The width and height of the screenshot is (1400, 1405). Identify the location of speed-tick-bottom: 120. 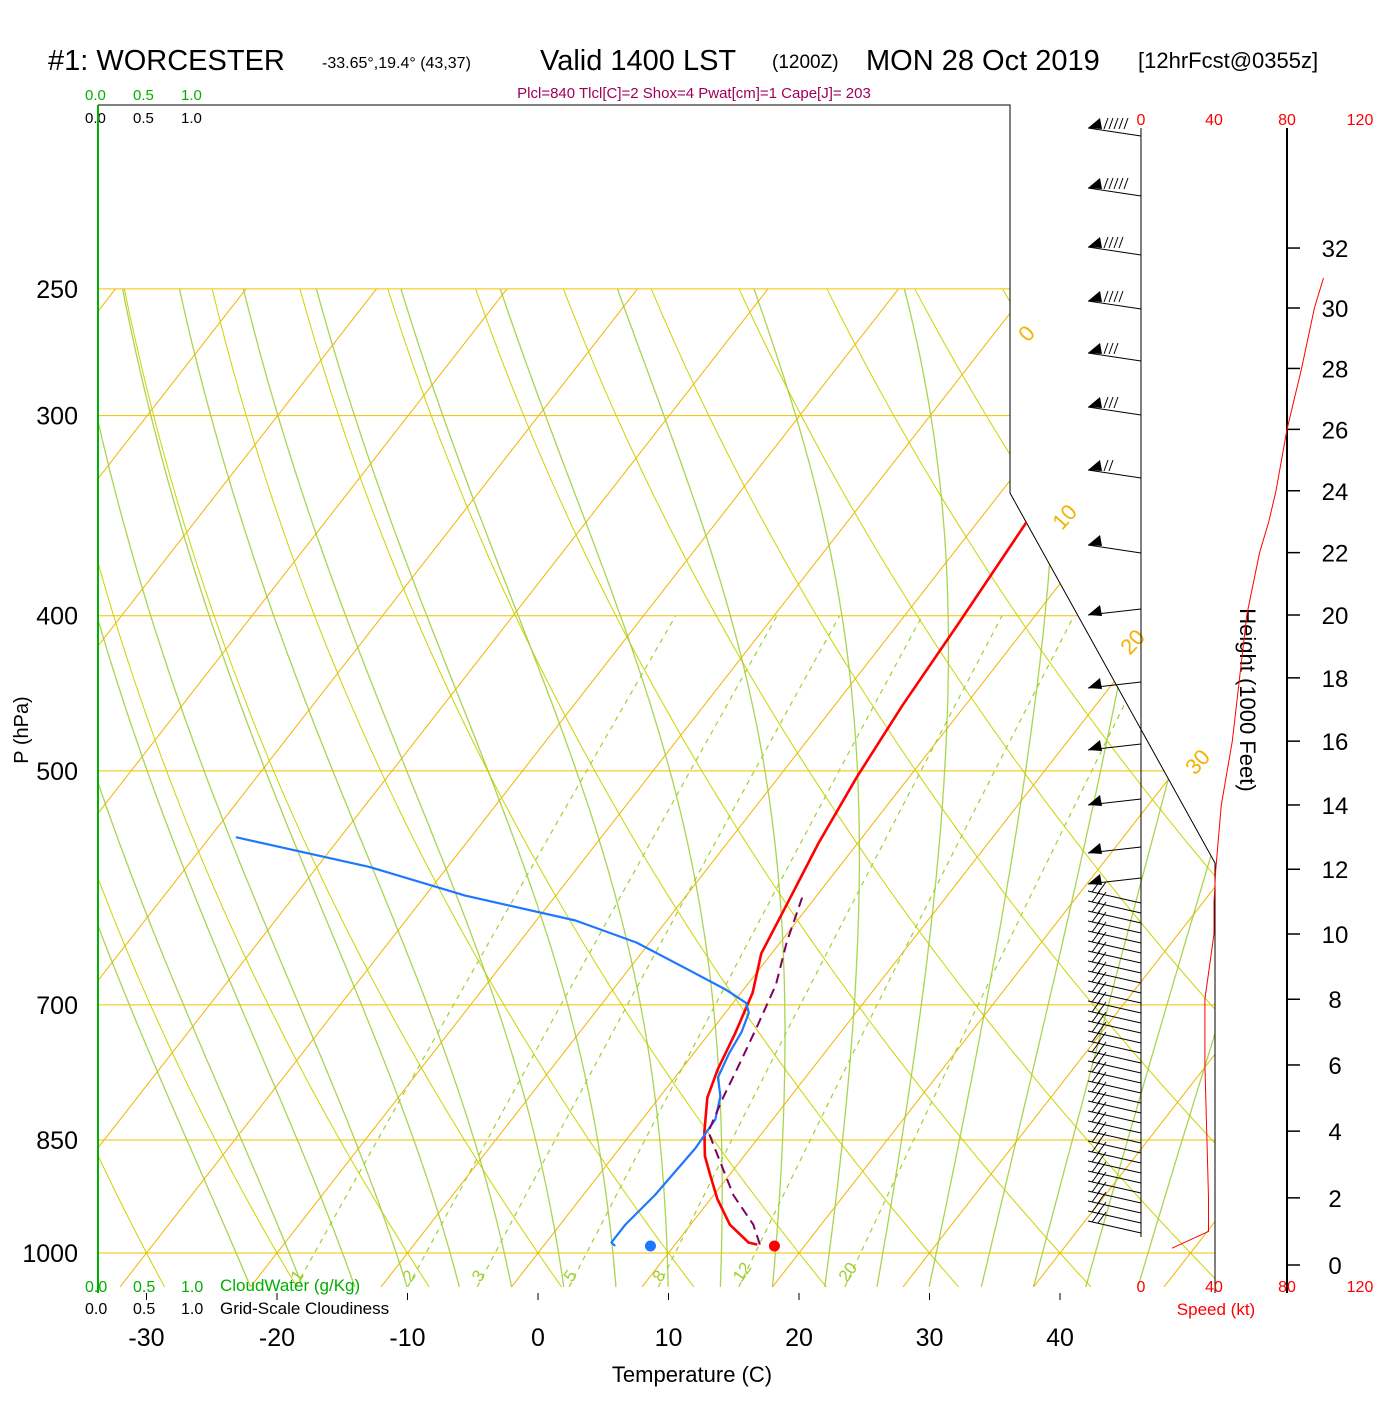
(1360, 1287).